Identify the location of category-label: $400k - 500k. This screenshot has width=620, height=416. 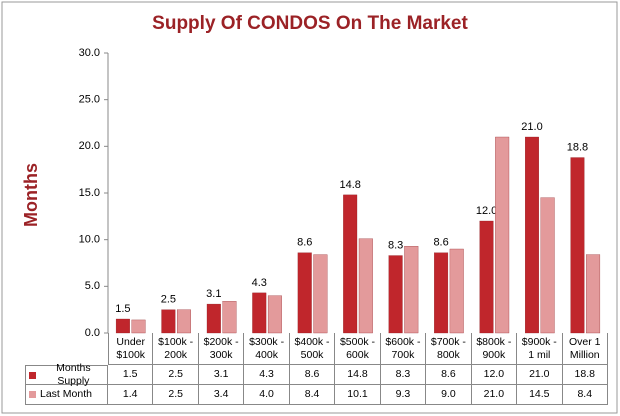
(312, 349).